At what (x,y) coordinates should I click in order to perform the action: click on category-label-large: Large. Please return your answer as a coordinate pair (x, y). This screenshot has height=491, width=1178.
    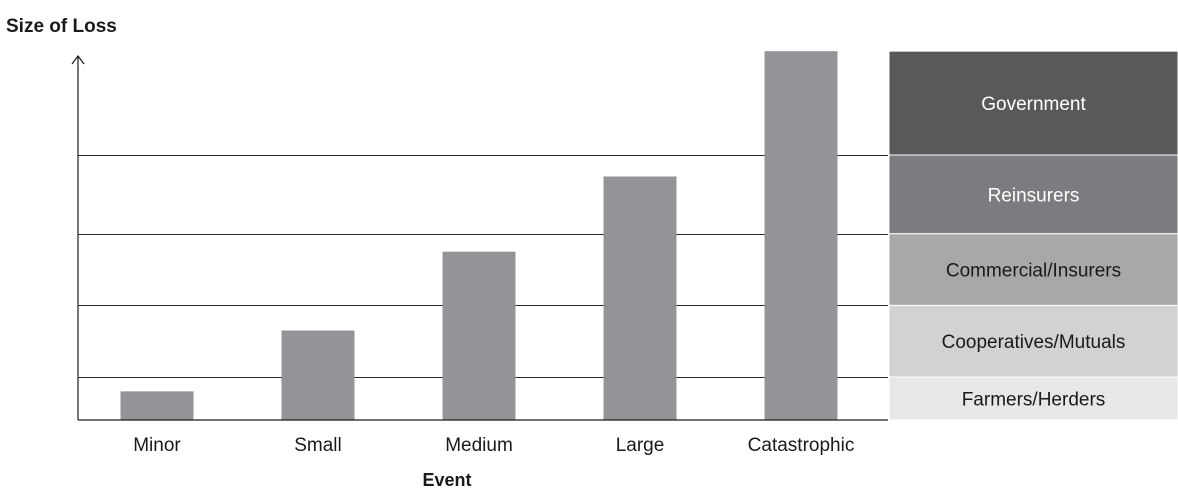
    Looking at the image, I should click on (640, 445).